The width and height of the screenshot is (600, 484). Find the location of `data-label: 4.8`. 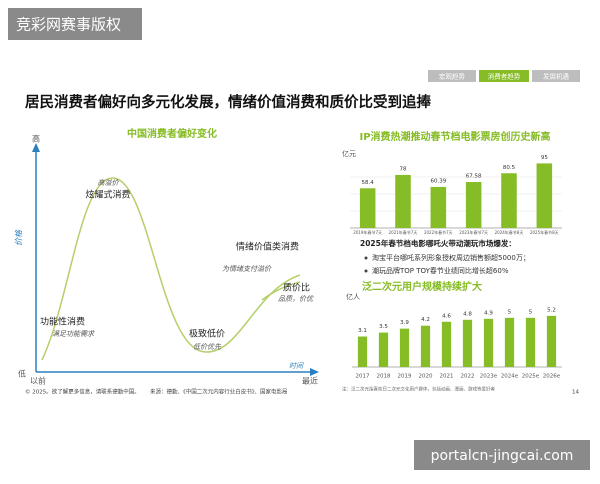

data-label: 4.8 is located at coordinates (467, 314).